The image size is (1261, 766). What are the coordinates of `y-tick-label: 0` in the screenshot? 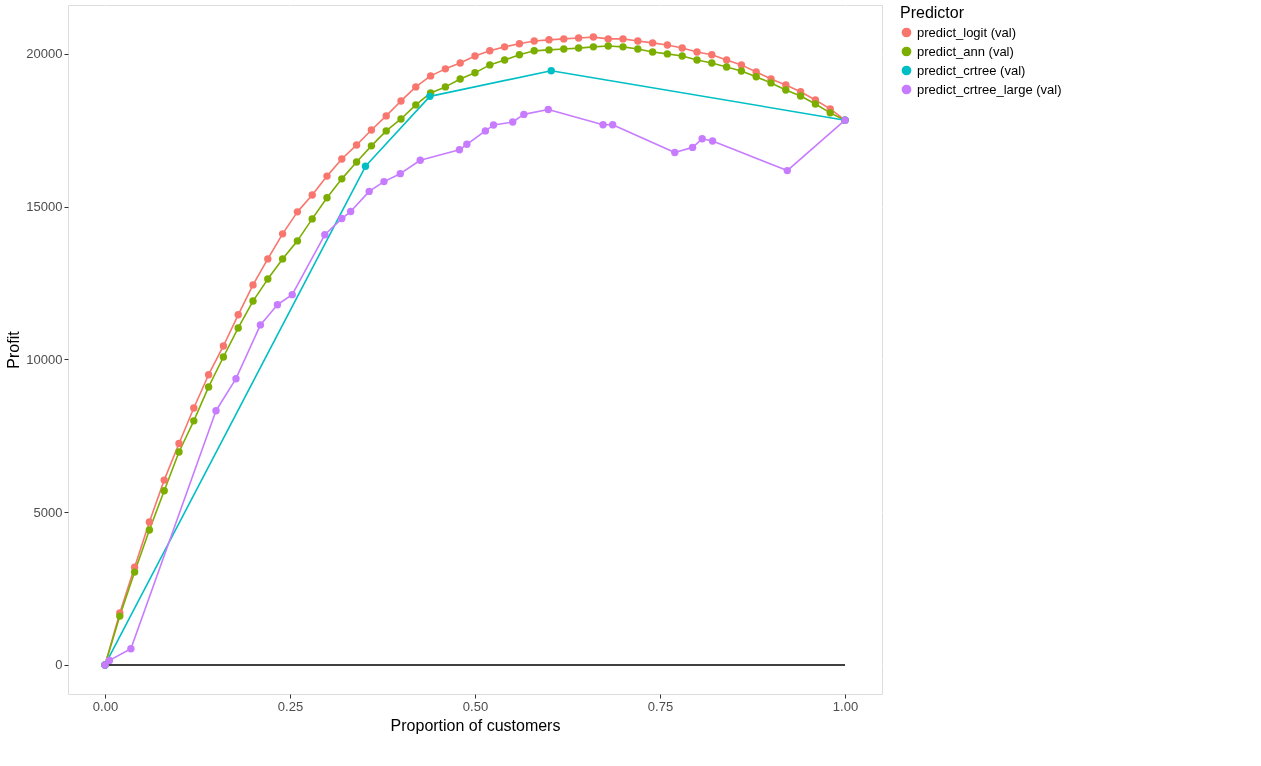 It's located at (59, 665).